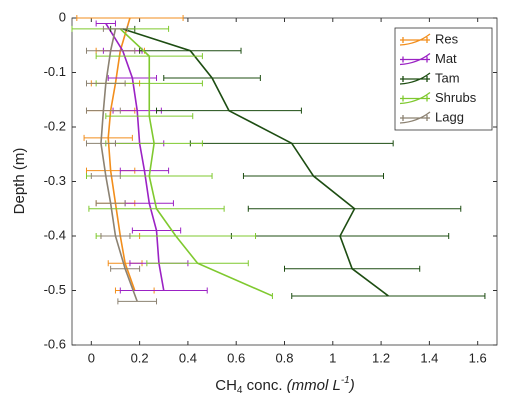 Image resolution: width=514 pixels, height=419 pixels. Describe the element at coordinates (429, 357) in the screenshot. I see `x-tick-label: 1.4` at that location.